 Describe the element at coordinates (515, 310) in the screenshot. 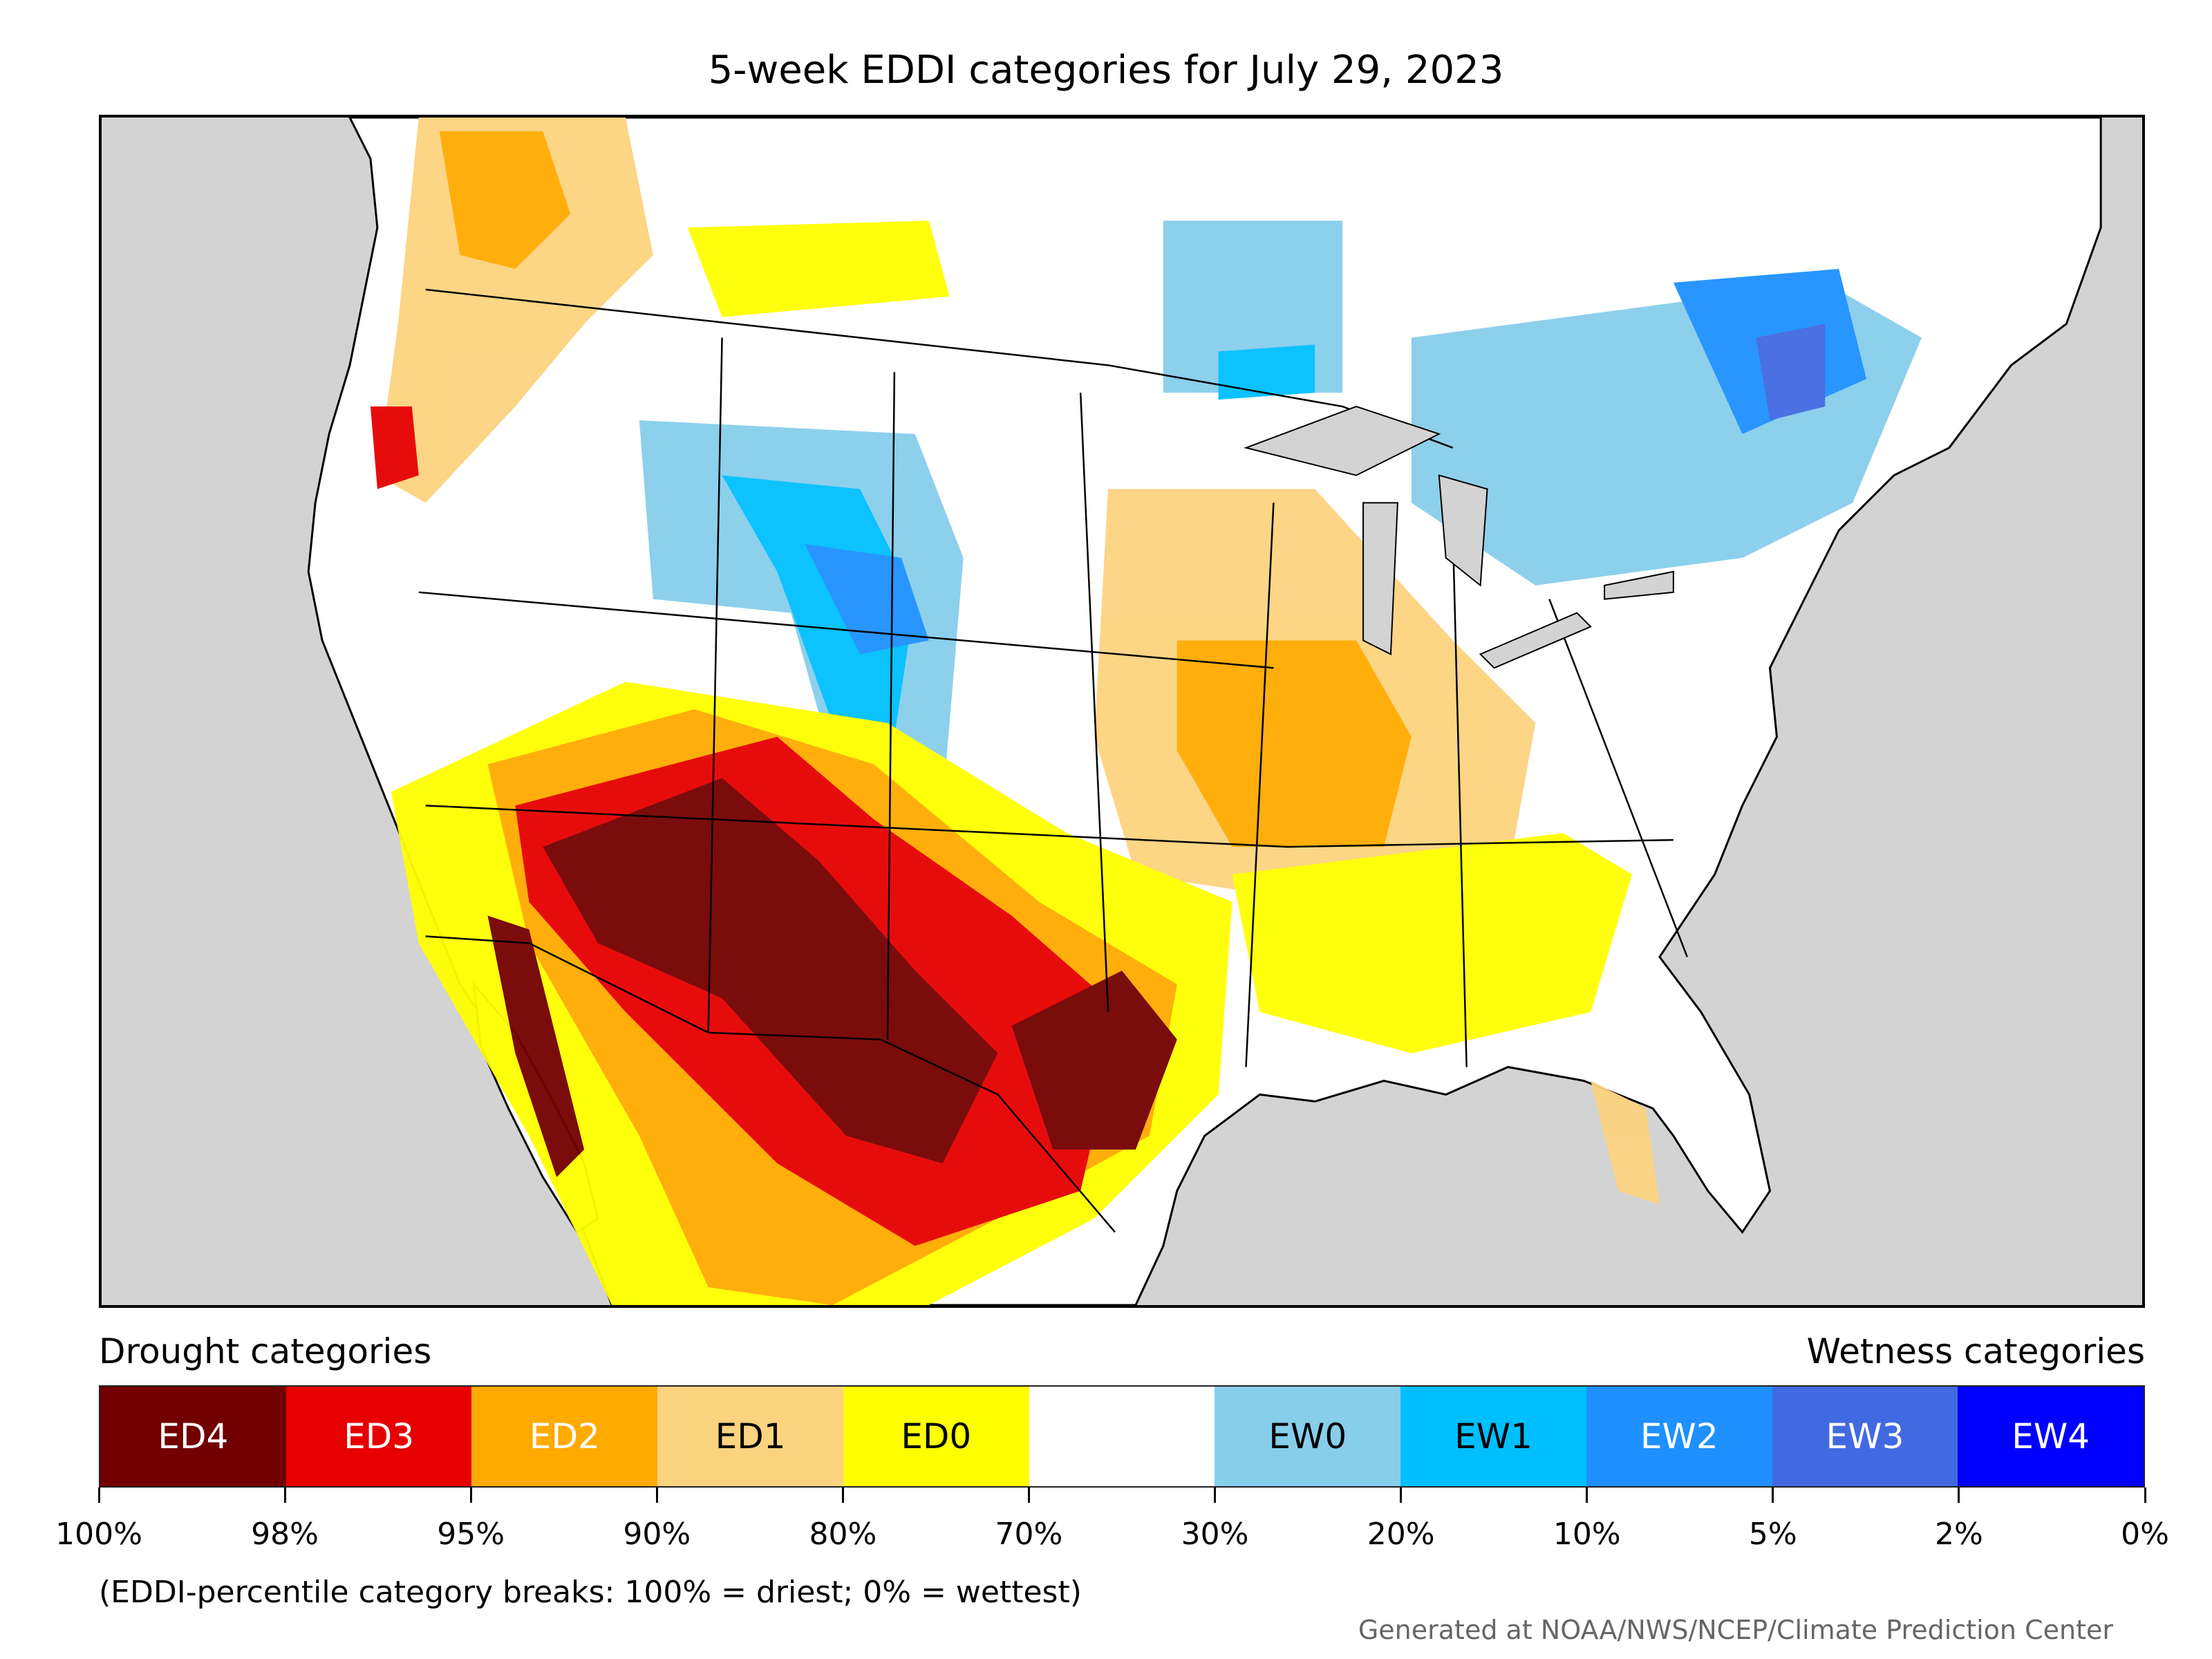

I see `region-ed1-northwest` at that location.